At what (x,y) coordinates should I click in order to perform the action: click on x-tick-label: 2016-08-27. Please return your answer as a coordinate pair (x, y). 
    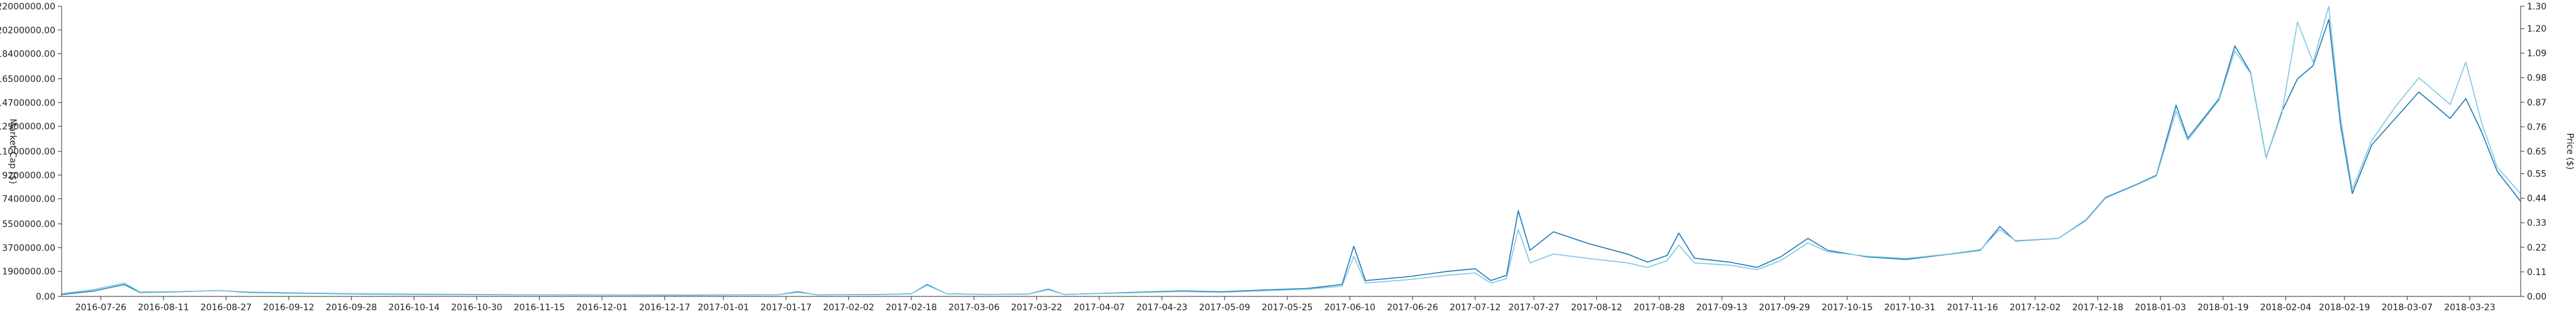
    Looking at the image, I should click on (226, 308).